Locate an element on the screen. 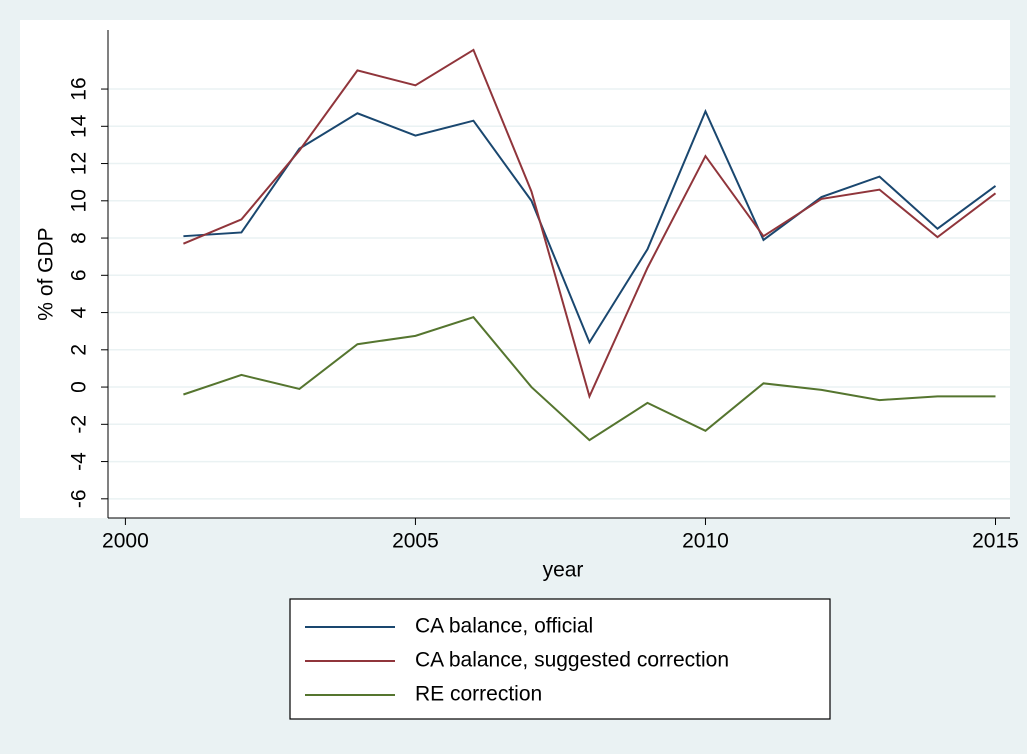 This screenshot has width=1027, height=754. y-tick-label: 4 is located at coordinates (79, 312).